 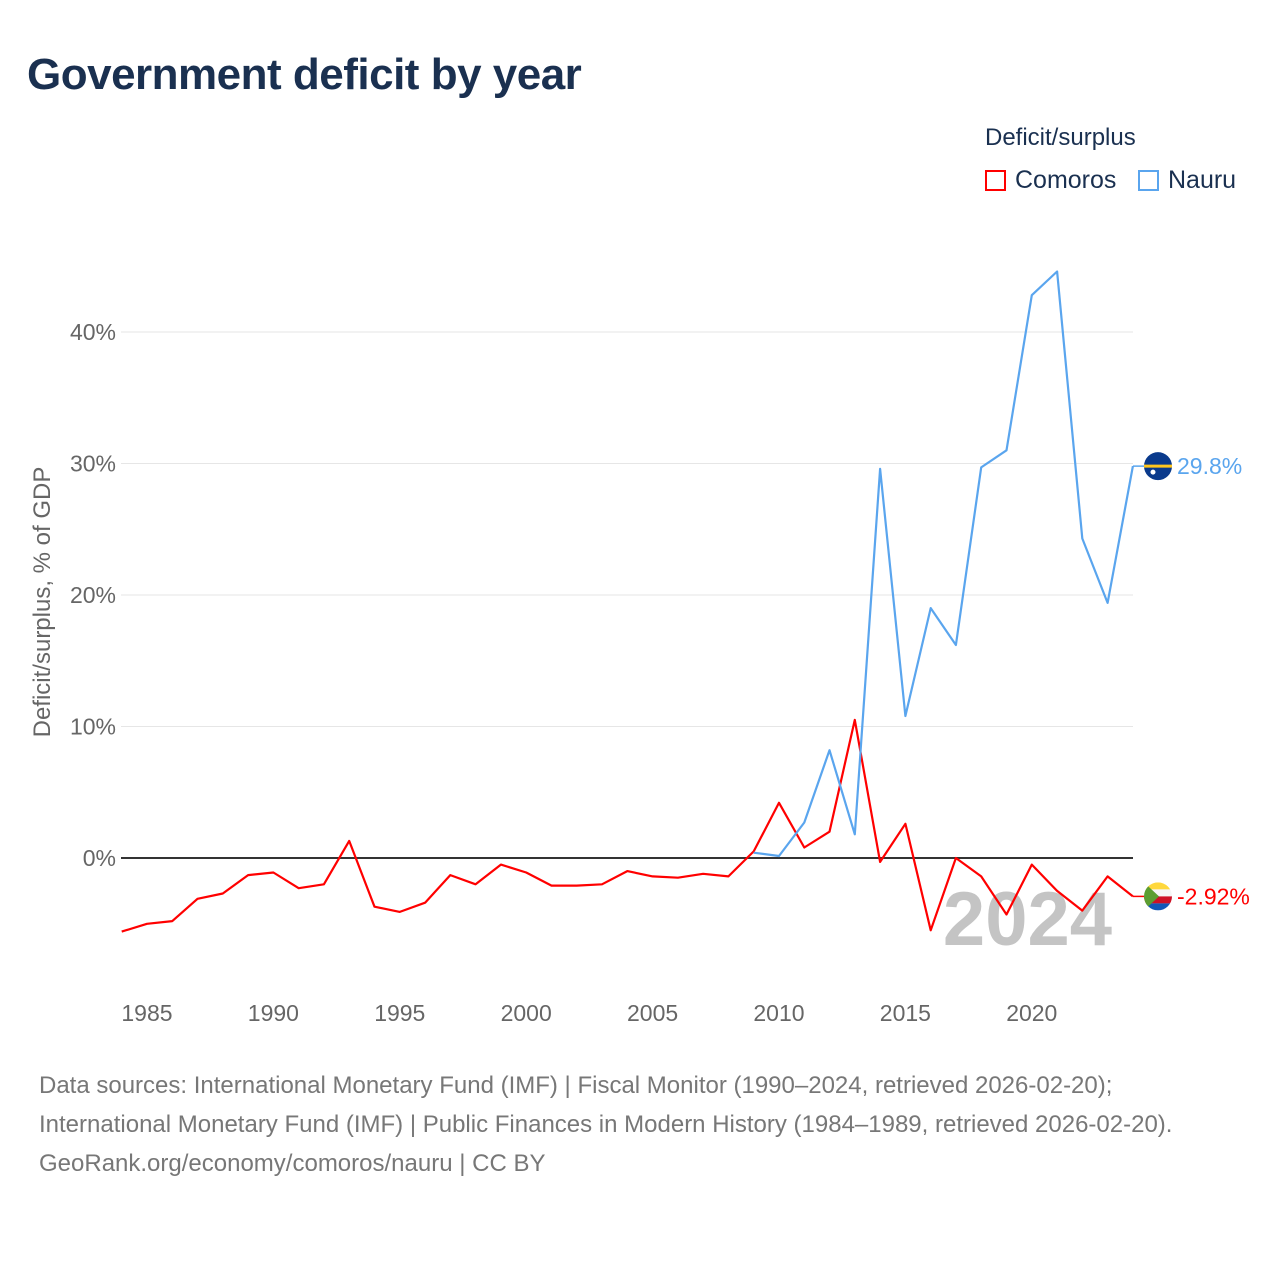 What do you see at coordinates (1213, 896) in the screenshot?
I see `end-value-label: -2.92%` at bounding box center [1213, 896].